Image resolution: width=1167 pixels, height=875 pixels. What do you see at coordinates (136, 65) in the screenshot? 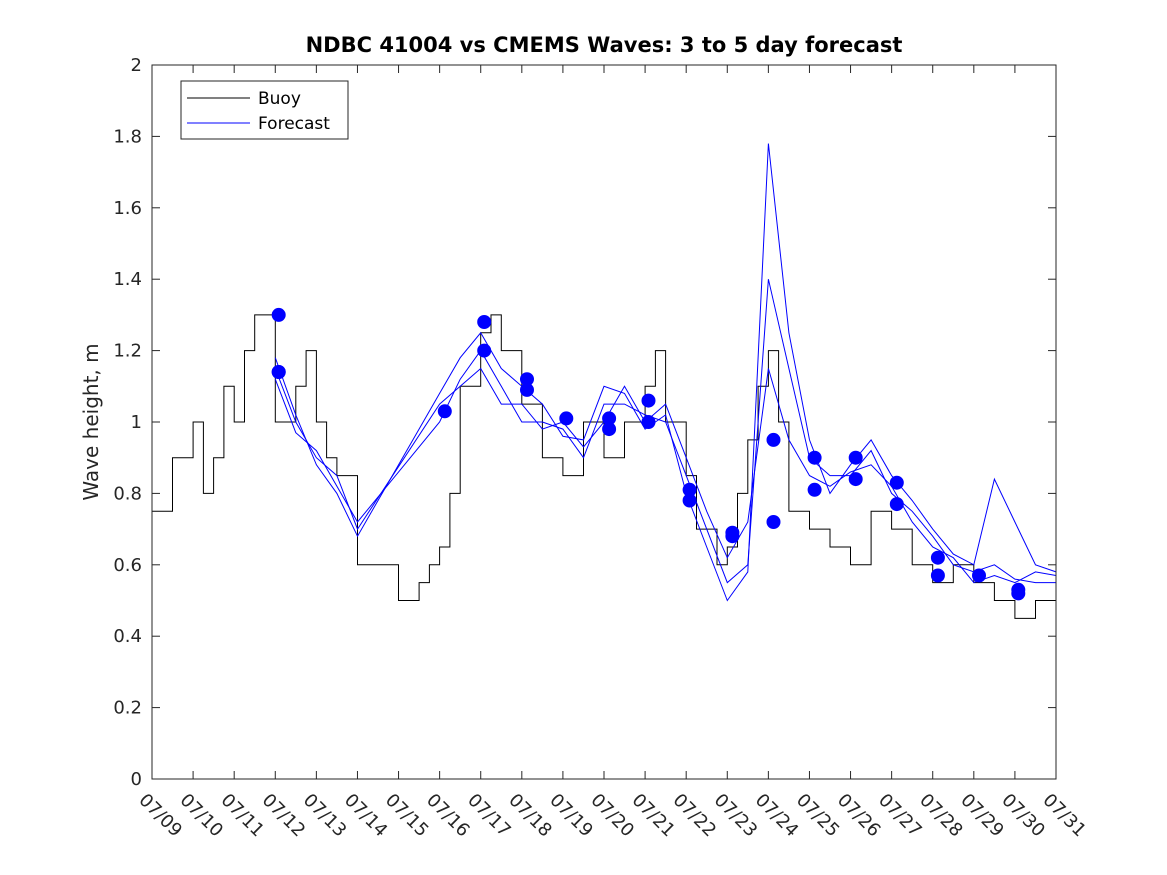
I see `y-tick-label: 2` at bounding box center [136, 65].